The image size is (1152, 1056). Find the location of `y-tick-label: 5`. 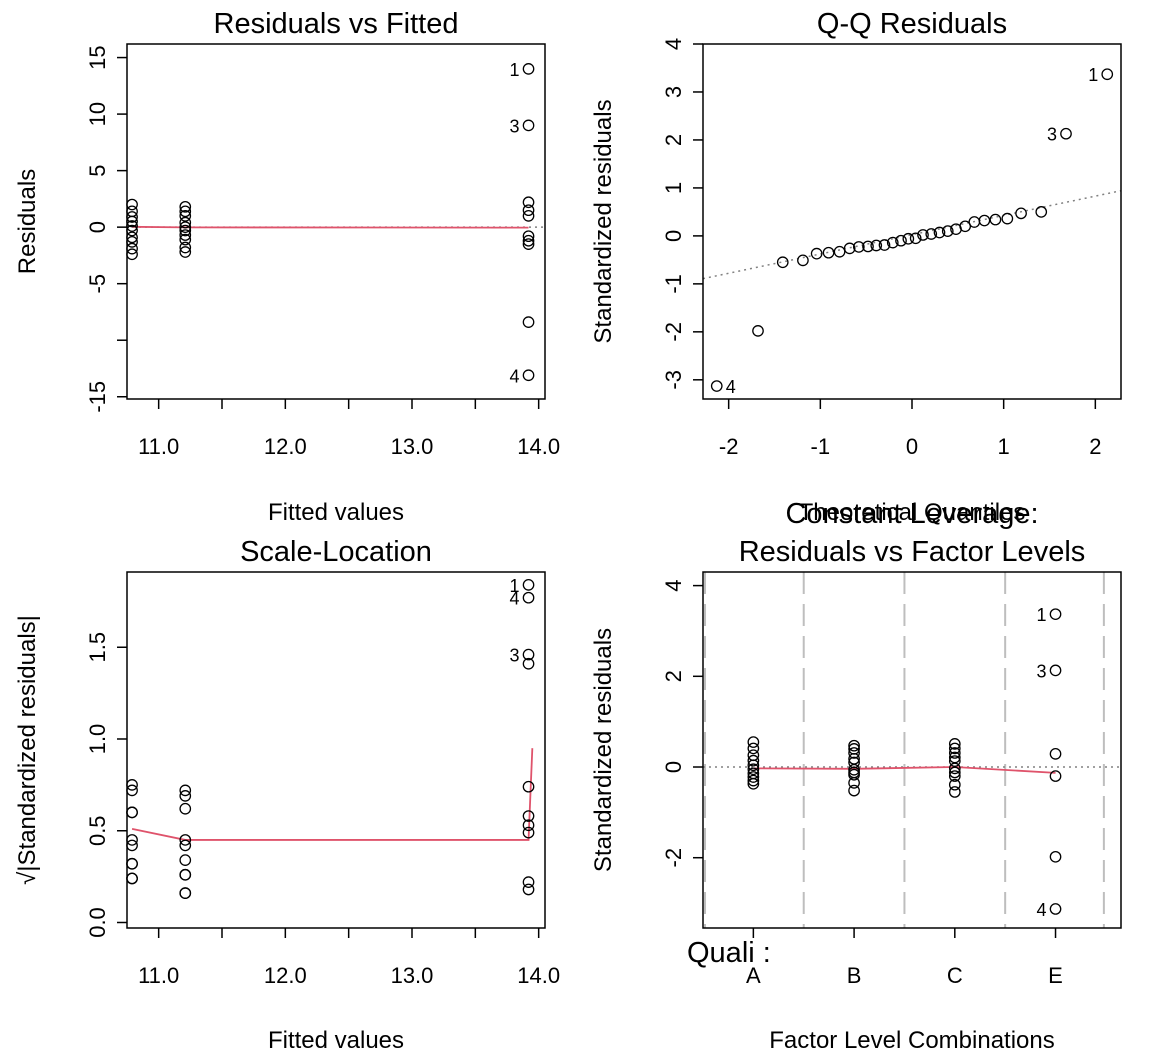

y-tick-label: 5 is located at coordinates (97, 170).